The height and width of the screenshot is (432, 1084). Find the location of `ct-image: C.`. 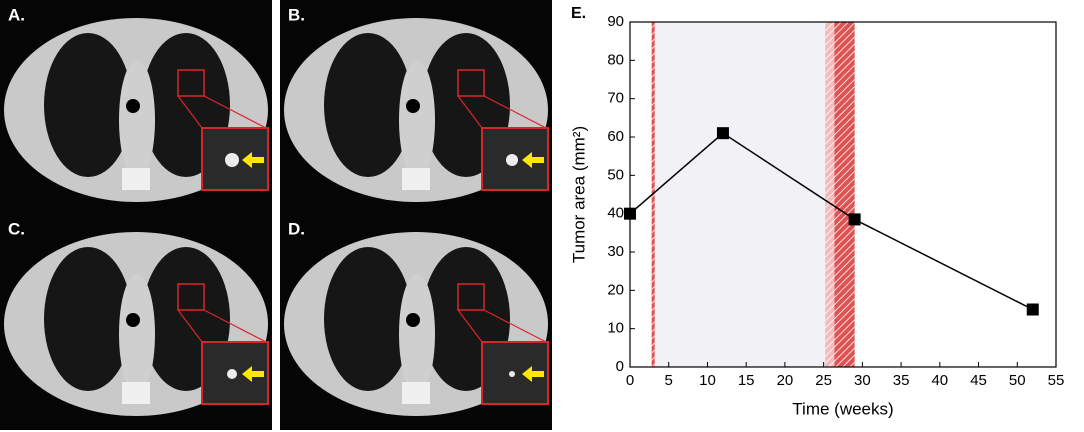

ct-image: C. is located at coordinates (136, 322).